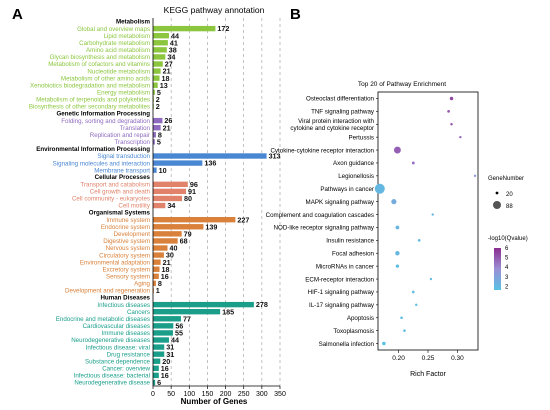  Describe the element at coordinates (123, 305) in the screenshot. I see `bar-label: Infectious diseases` at that location.